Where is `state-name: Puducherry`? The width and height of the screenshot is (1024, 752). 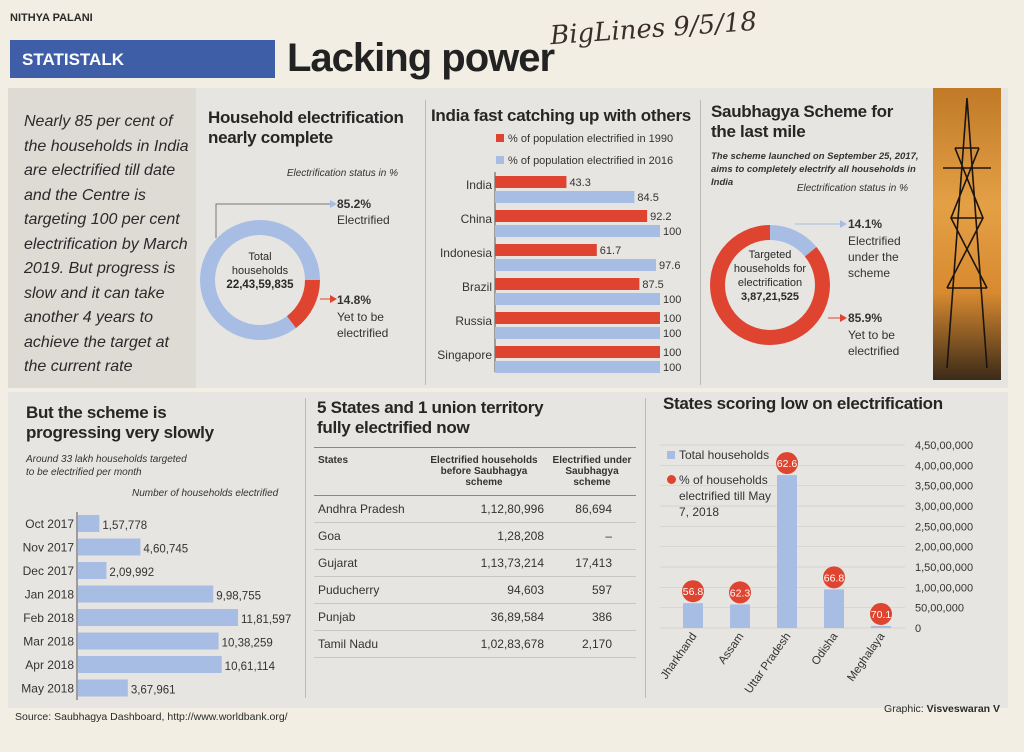
state-name: Puducherry is located at coordinates (349, 590).